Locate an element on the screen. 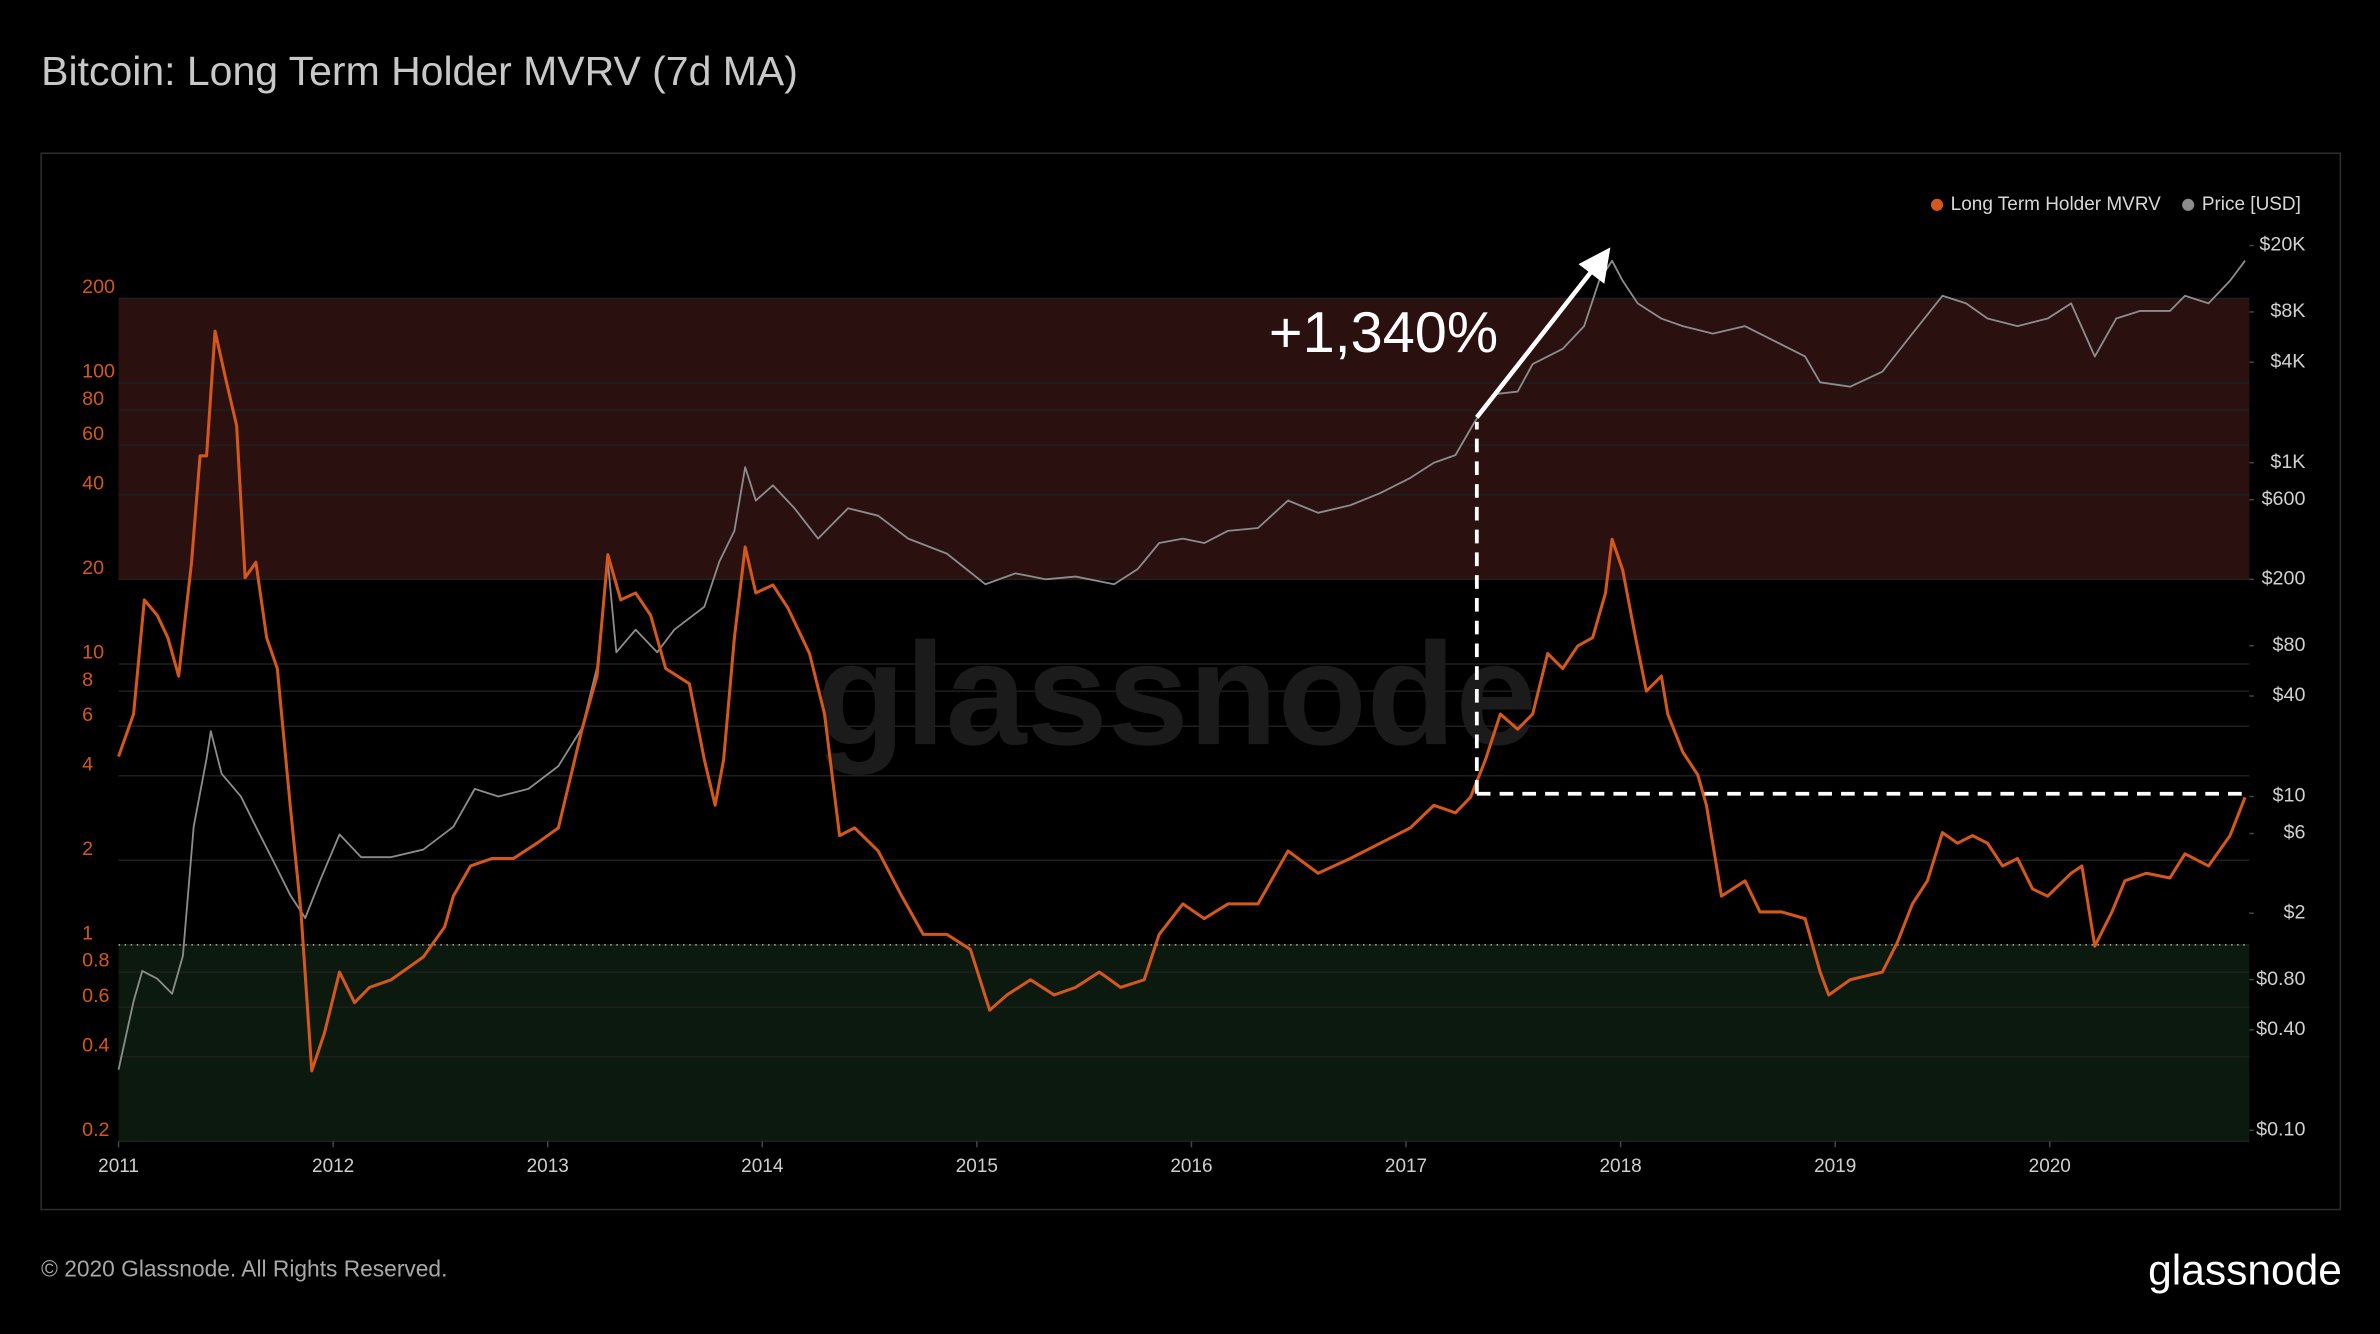  y-tick-label: 80 is located at coordinates (93, 399).